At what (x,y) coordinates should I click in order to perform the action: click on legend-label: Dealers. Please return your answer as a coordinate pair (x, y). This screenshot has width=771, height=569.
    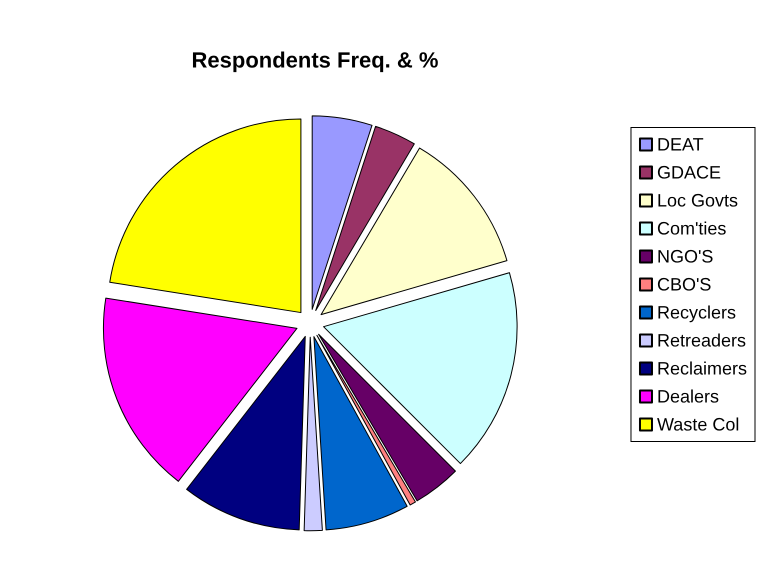
    Looking at the image, I should click on (688, 396).